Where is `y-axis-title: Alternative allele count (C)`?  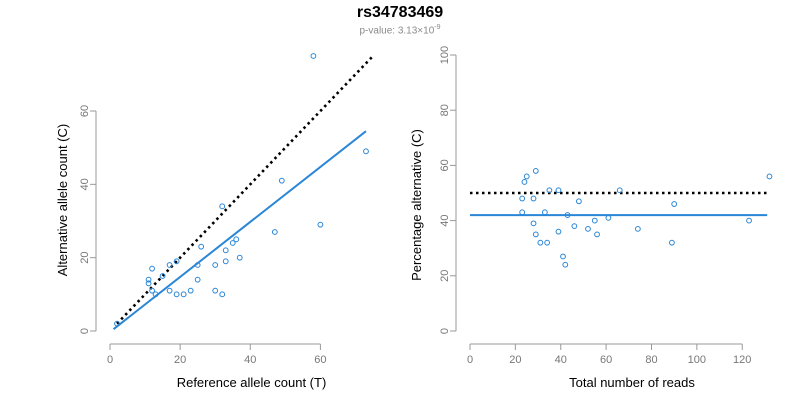 y-axis-title: Alternative allele count (C) is located at coordinates (62, 200).